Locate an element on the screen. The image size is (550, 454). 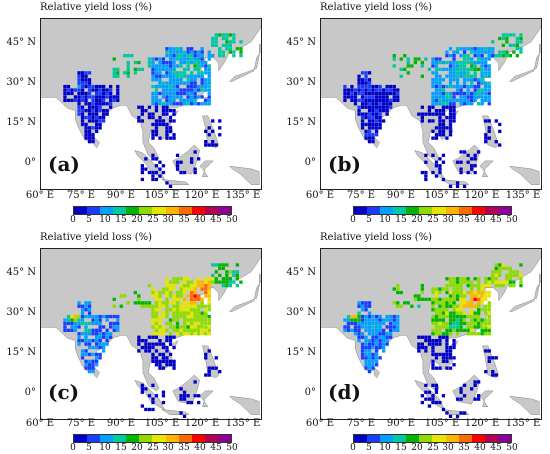
colorbar-tick-label: 20 is located at coordinates (137, 448).